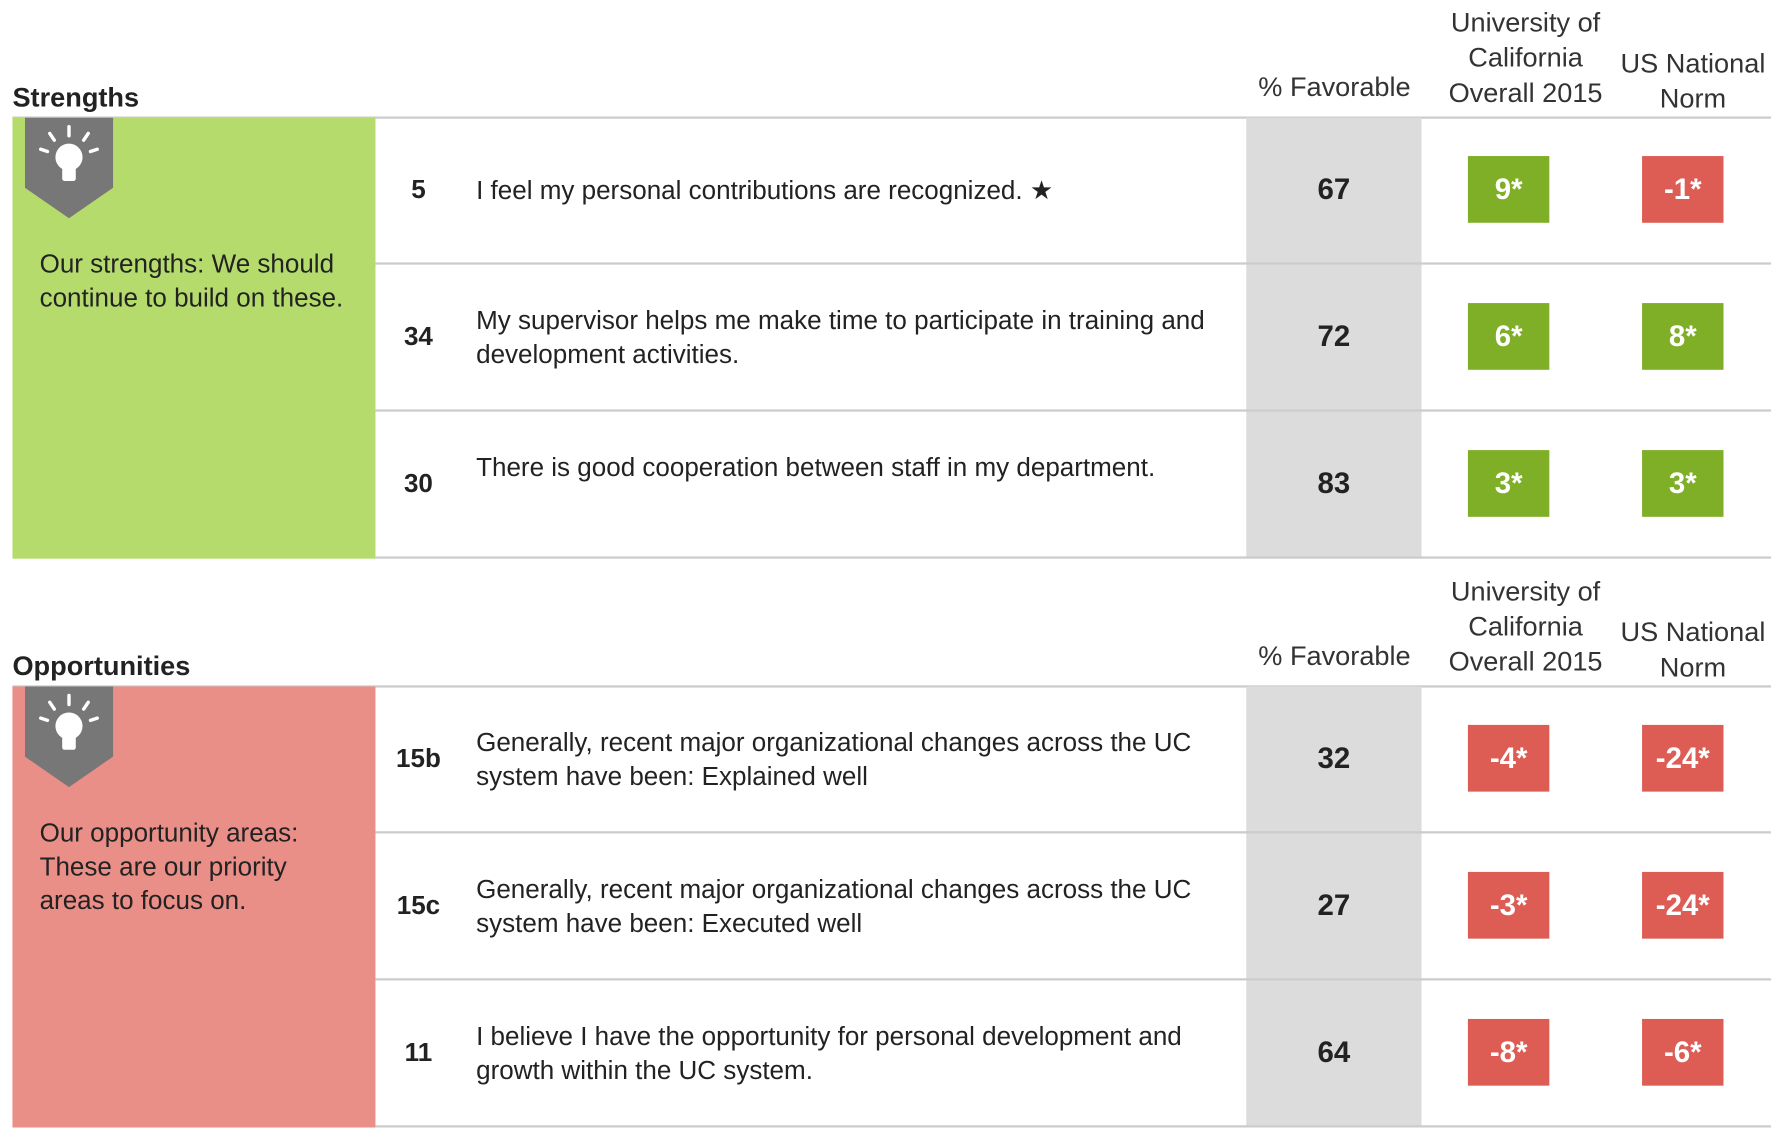 The height and width of the screenshot is (1128, 1771). Describe the element at coordinates (1334, 757) in the screenshot. I see `favorable-value: 32` at that location.